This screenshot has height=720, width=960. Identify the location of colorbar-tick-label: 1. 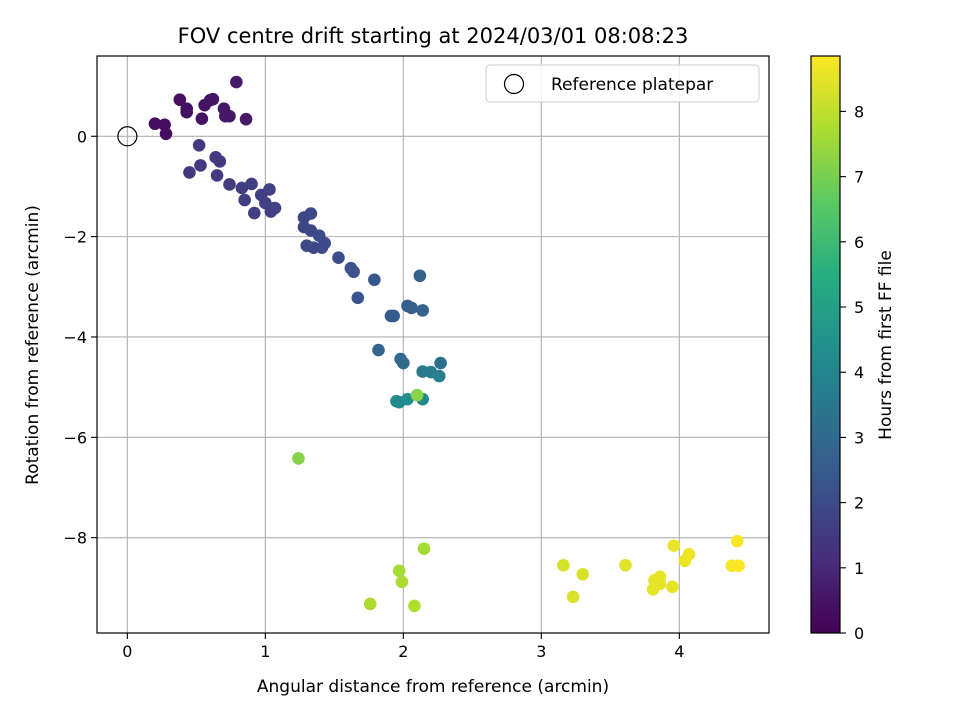
(859, 568).